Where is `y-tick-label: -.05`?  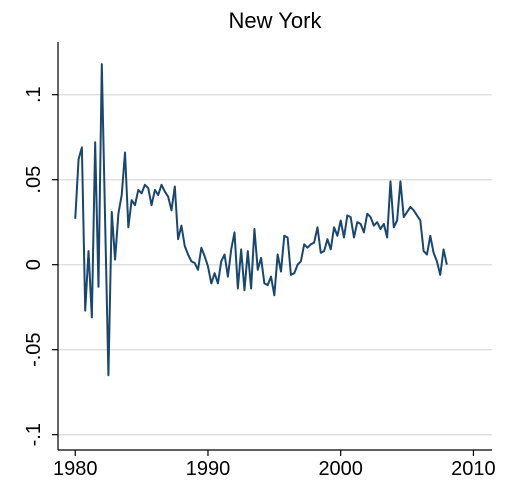 y-tick-label: -.05 is located at coordinates (34, 349).